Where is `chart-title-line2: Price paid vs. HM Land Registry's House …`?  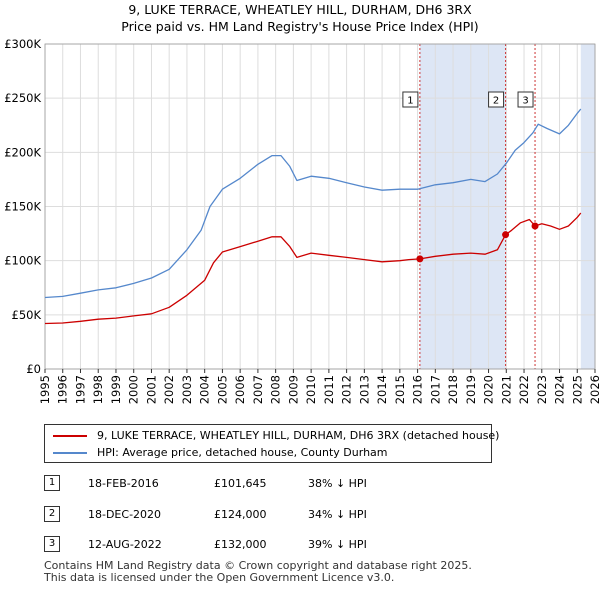 chart-title-line2: Price paid vs. HM Land Registry's House … is located at coordinates (300, 26).